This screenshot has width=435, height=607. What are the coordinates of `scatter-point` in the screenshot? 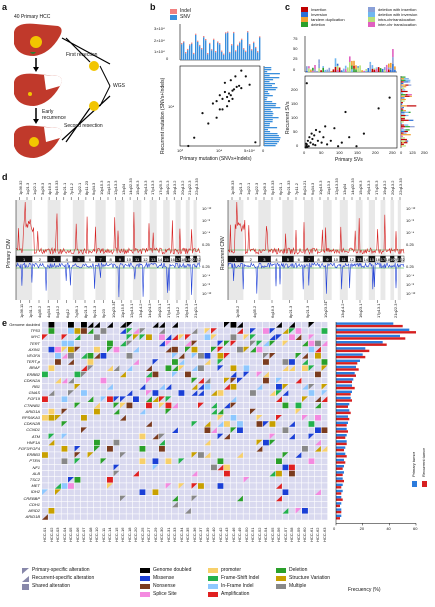 It's located at (338, 146).